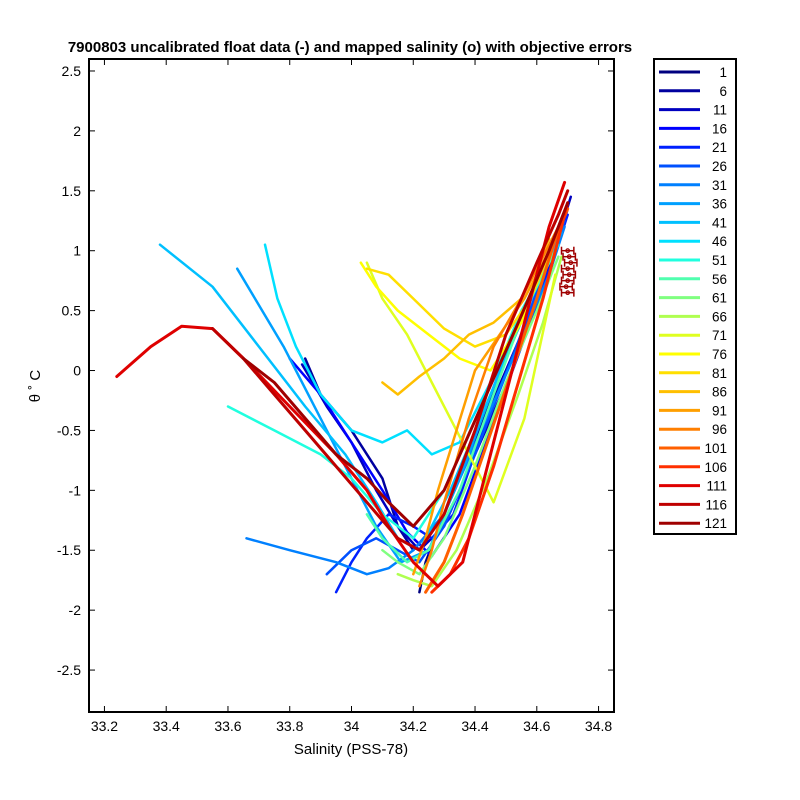  I want to click on y-tick-label: -1.5, so click(69, 550).